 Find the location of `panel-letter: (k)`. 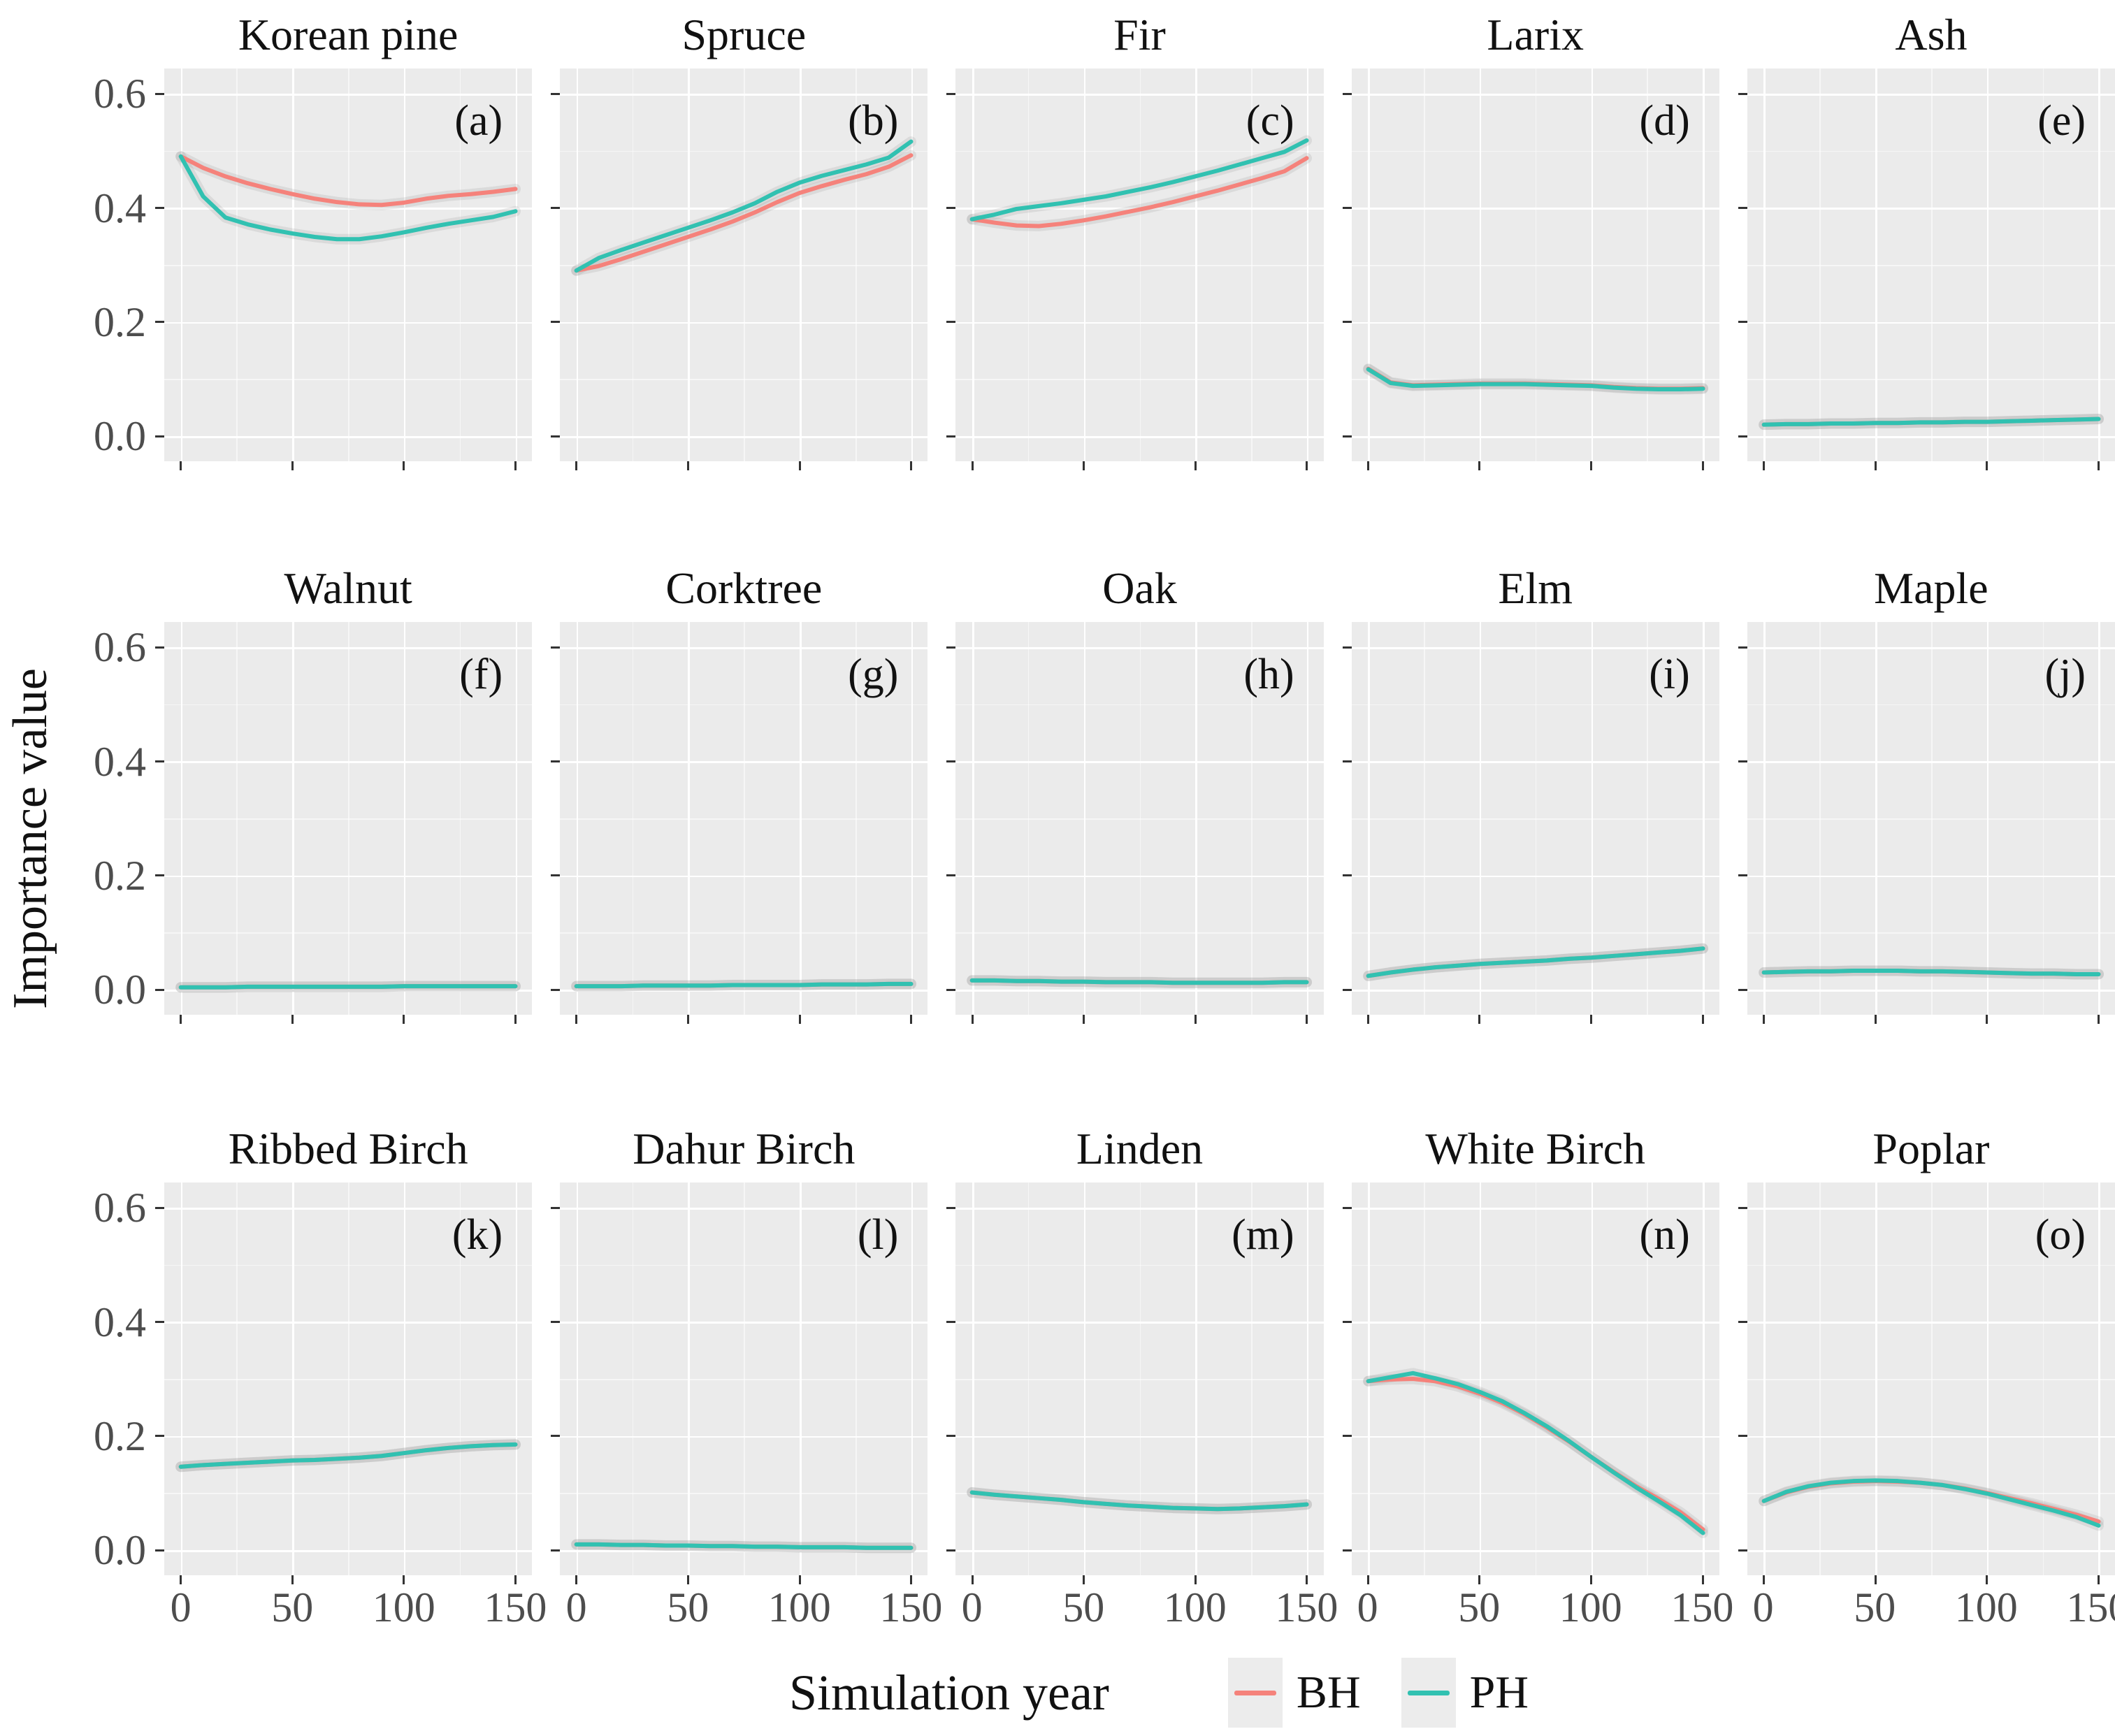

panel-letter: (k) is located at coordinates (477, 1235).